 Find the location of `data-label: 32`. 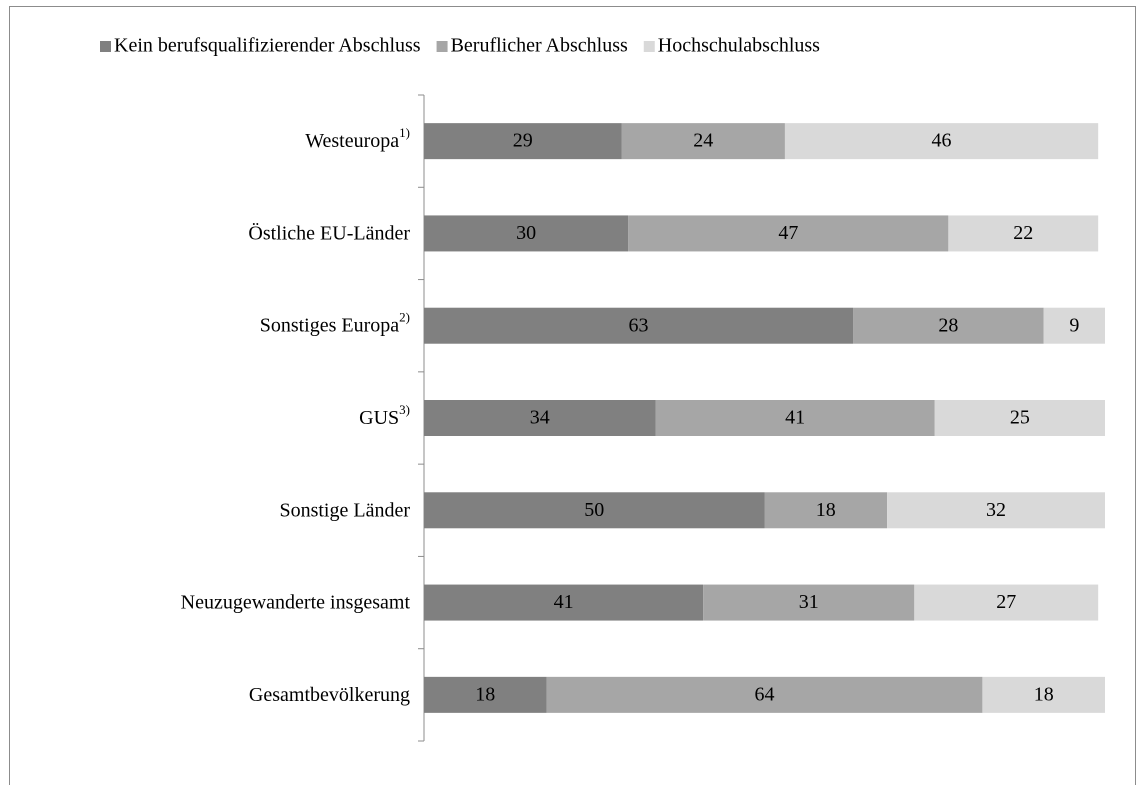

data-label: 32 is located at coordinates (996, 510).